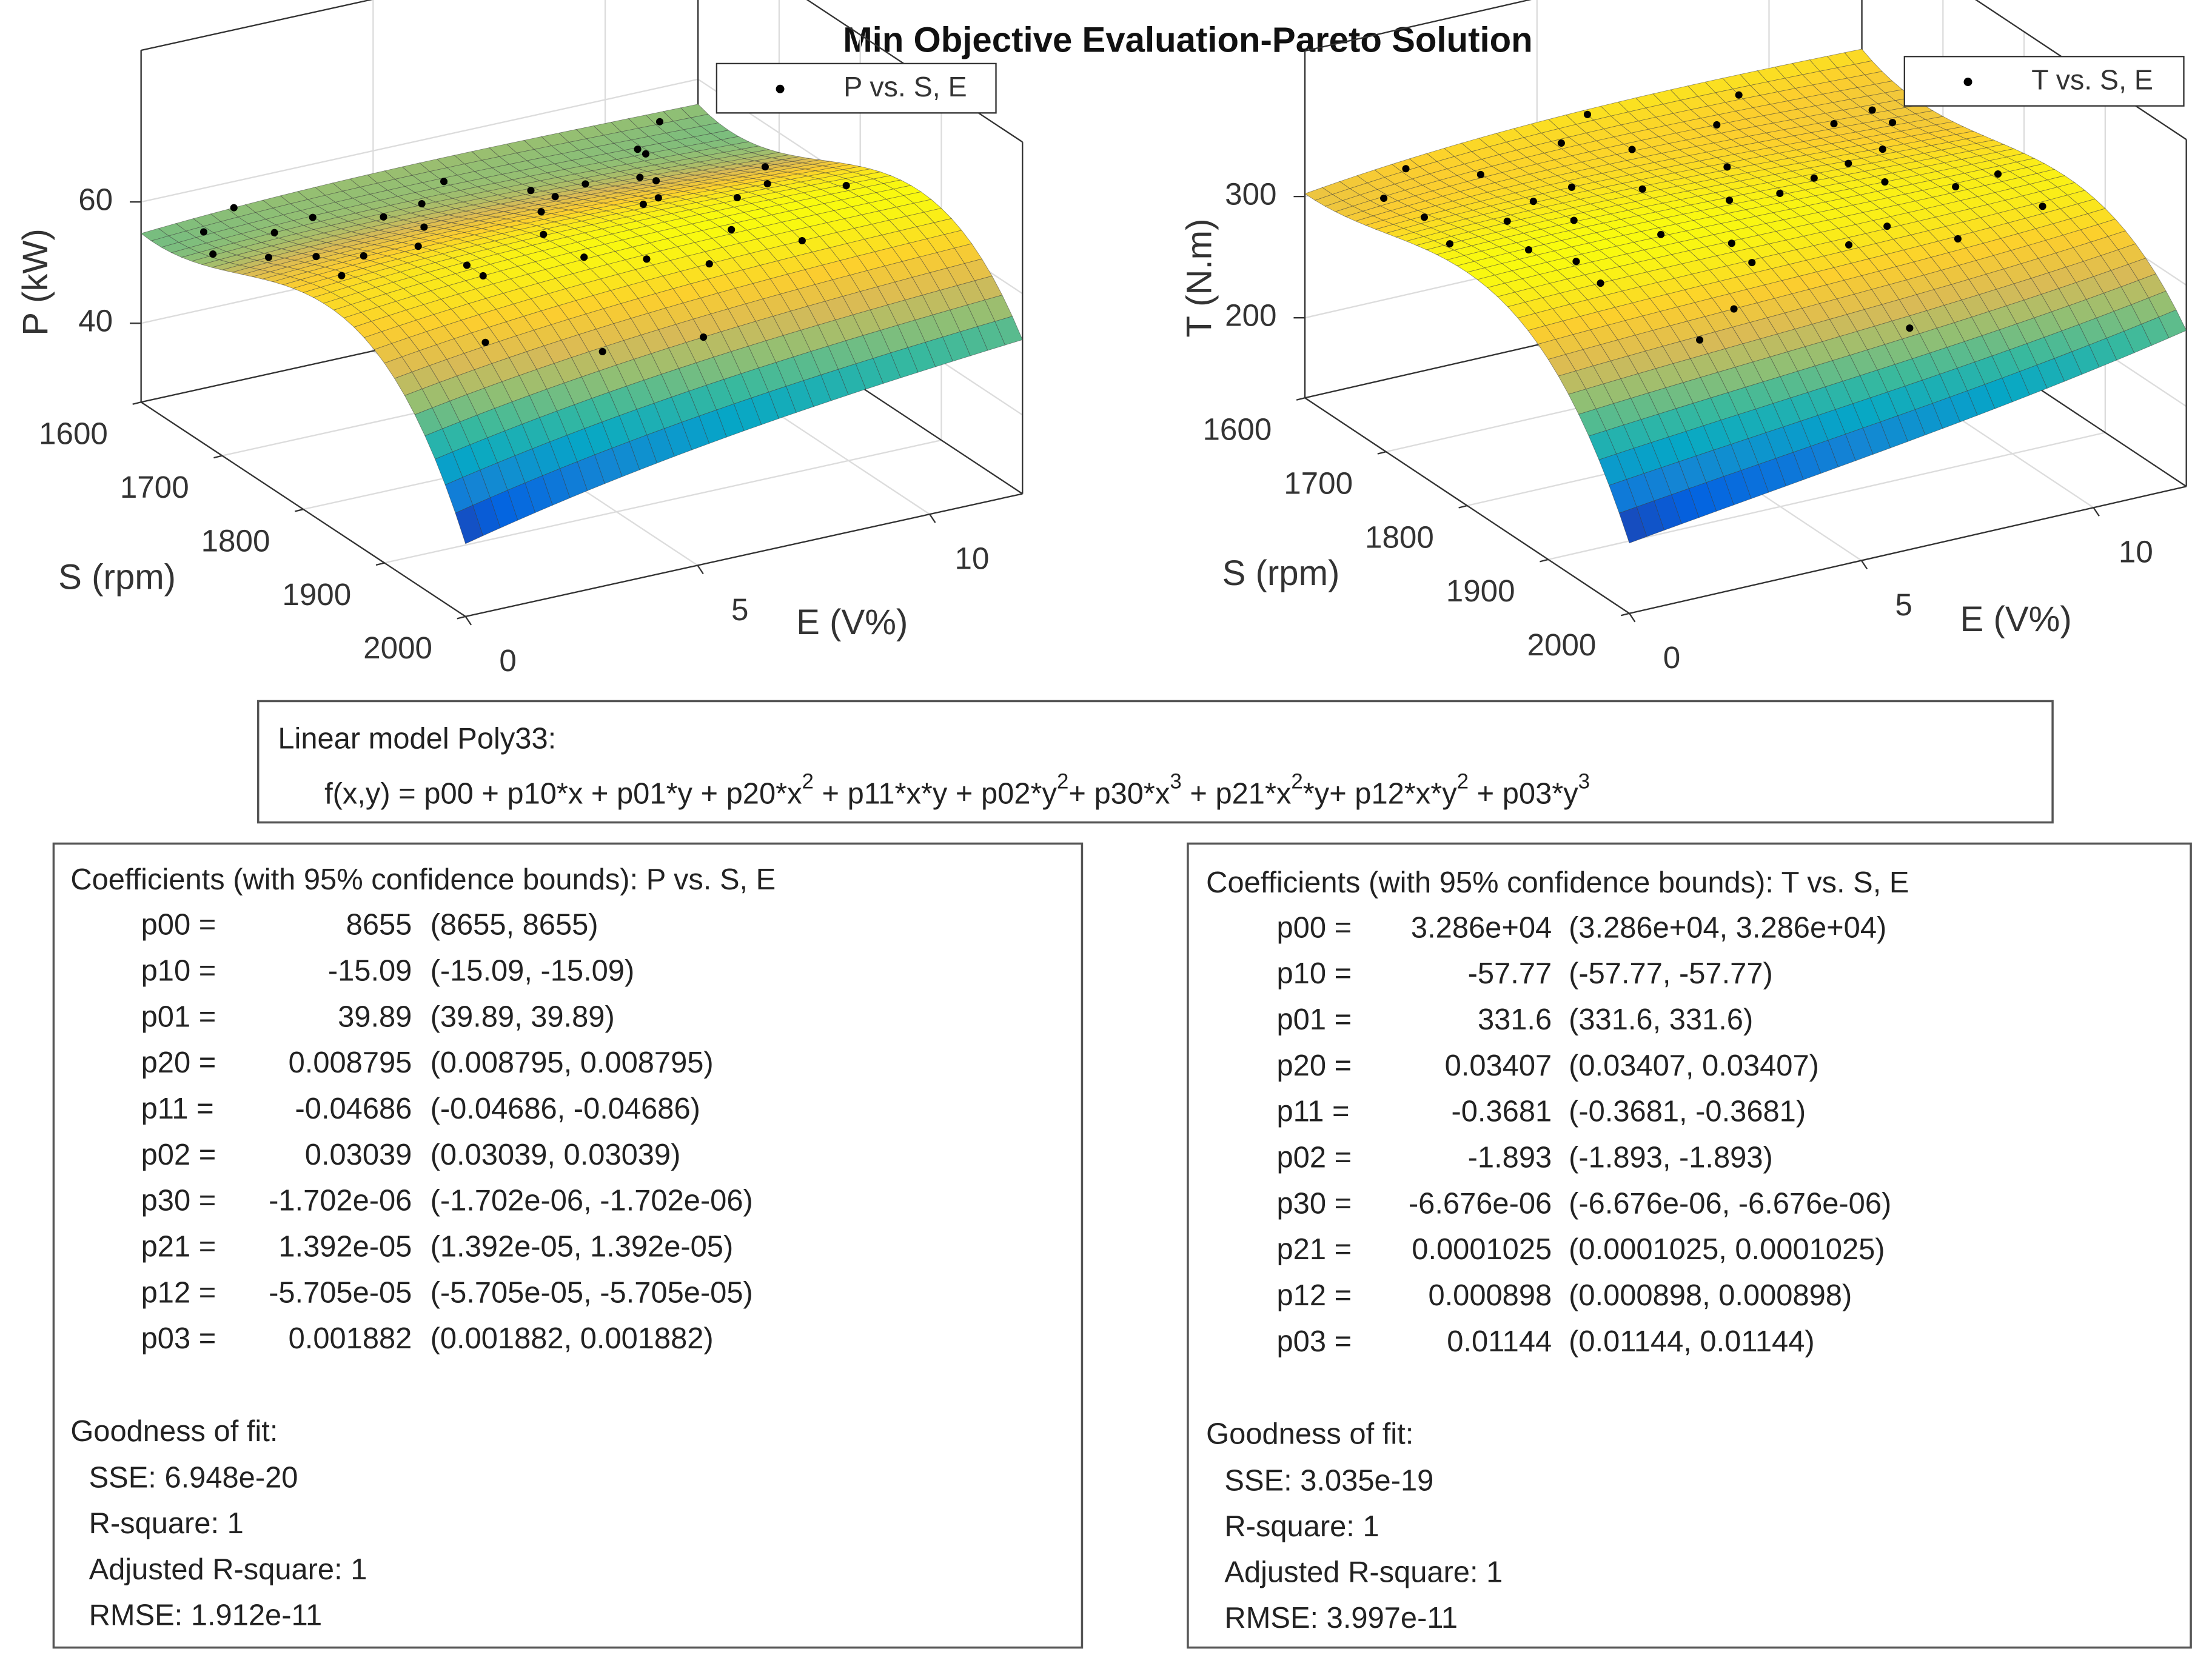 The height and width of the screenshot is (1666, 2212). I want to click on coefficient-value: 0.000898, so click(1490, 1295).